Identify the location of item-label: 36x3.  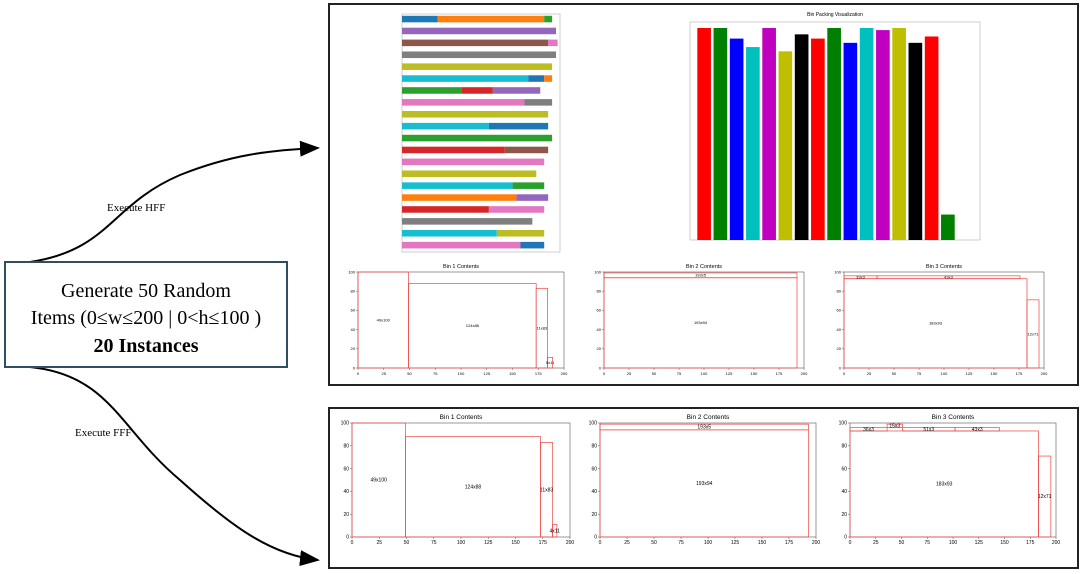
(868, 430).